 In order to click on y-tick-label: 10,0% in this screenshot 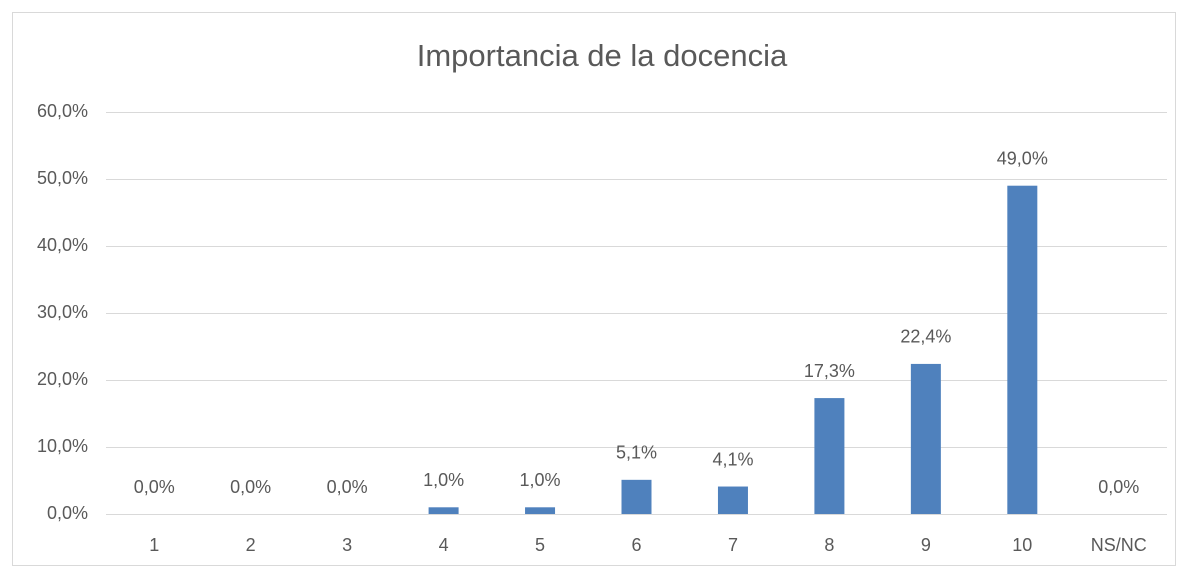, I will do `click(62, 446)`.